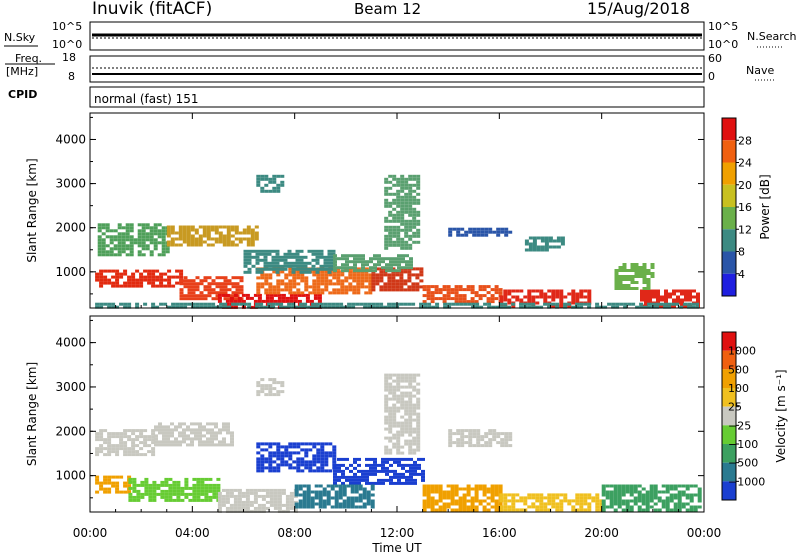 The width and height of the screenshot is (800, 554). Describe the element at coordinates (745, 140) in the screenshot. I see `colorbar-tick-label: 28` at that location.